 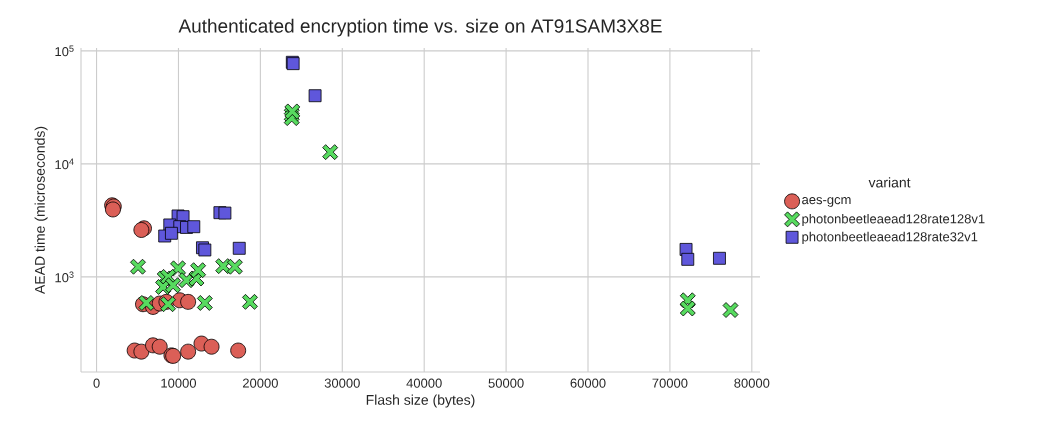 I want to click on legend-label: aes-gcm, so click(x=826, y=202).